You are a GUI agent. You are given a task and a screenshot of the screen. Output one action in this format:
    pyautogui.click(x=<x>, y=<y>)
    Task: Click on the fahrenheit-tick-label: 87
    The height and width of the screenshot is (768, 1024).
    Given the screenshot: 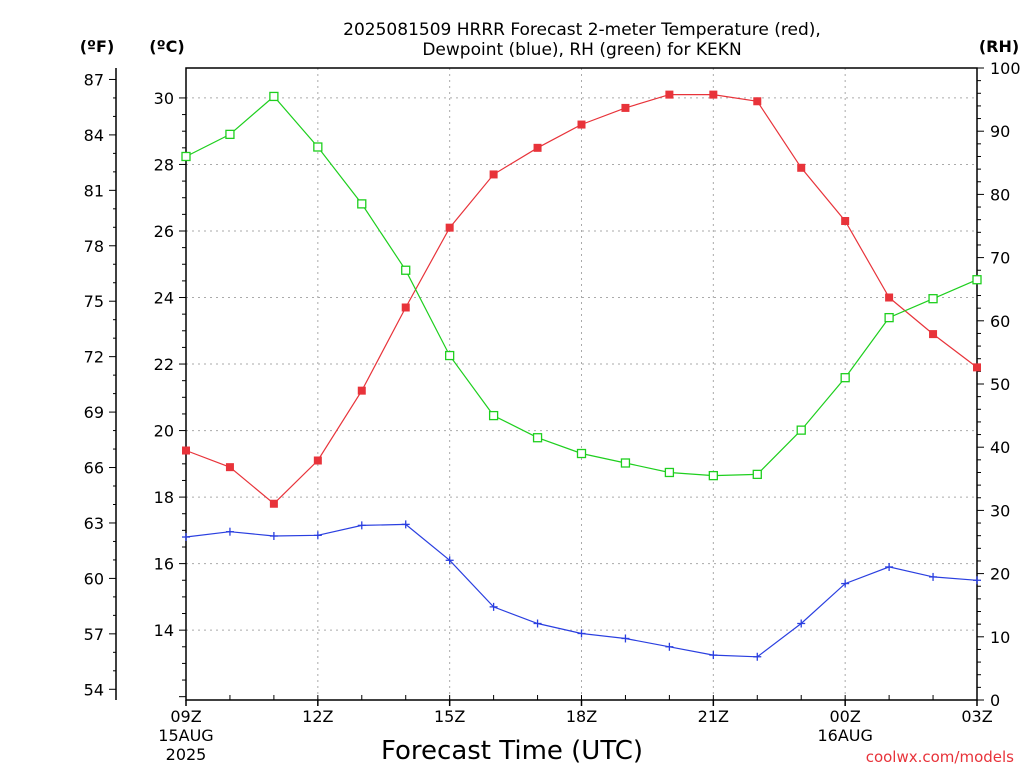 What is the action you would take?
    pyautogui.click(x=94, y=79)
    